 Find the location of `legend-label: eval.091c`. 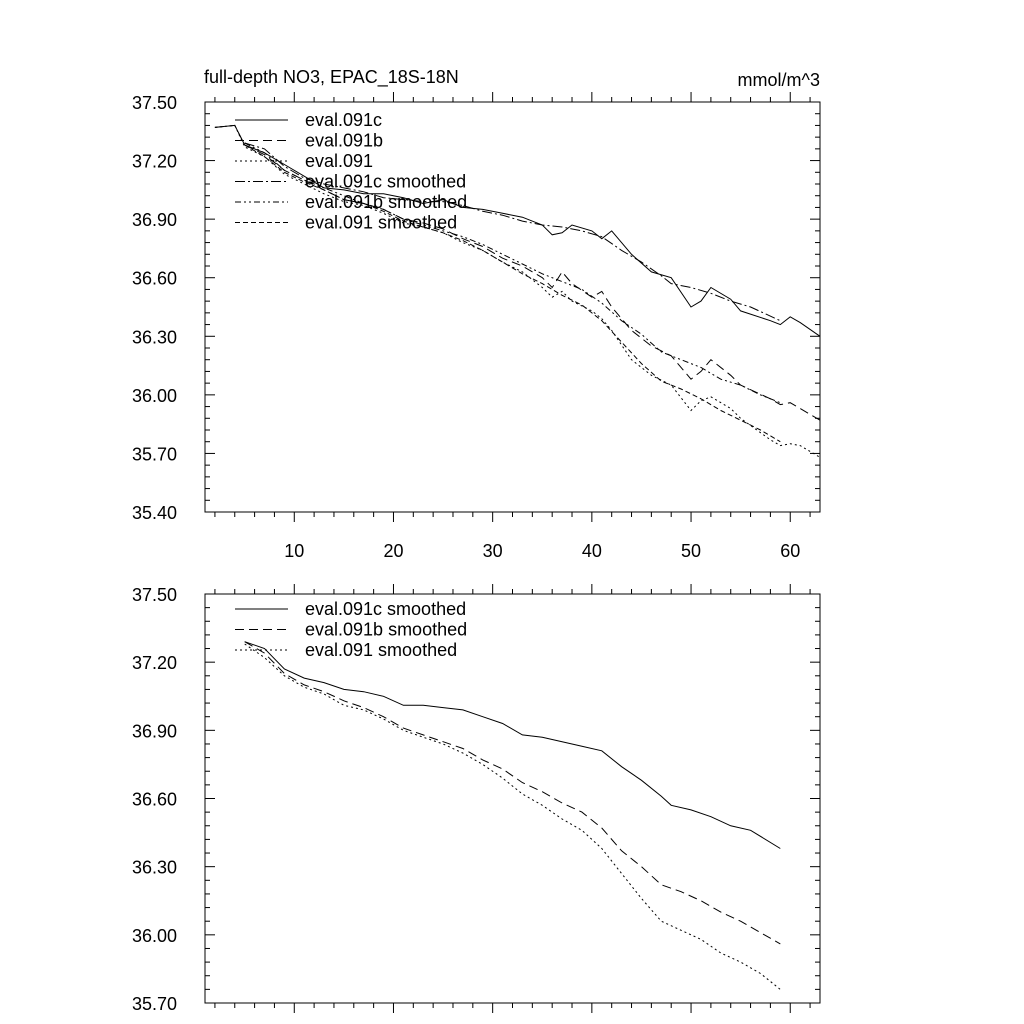

legend-label: eval.091c is located at coordinates (343, 120).